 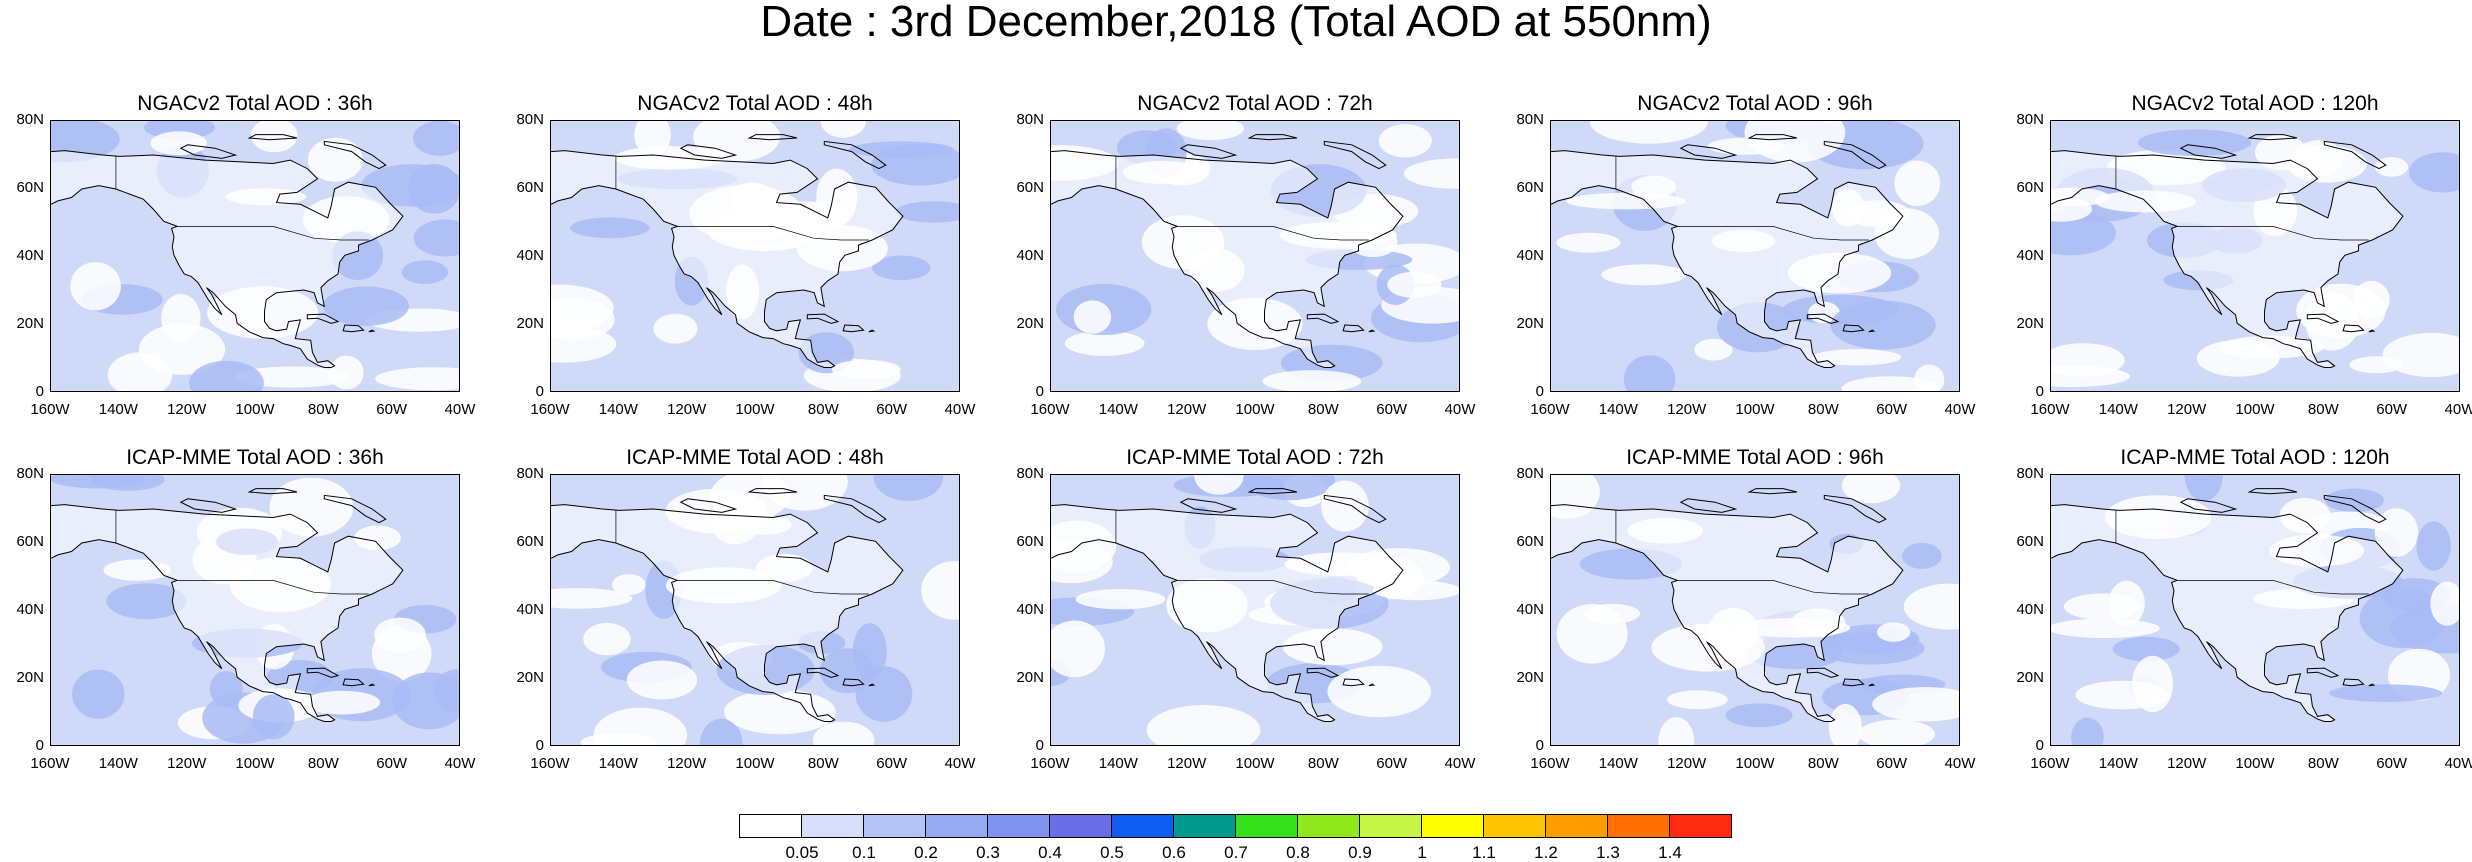 What do you see at coordinates (1112, 852) in the screenshot?
I see `colorbar-label: 0.5` at bounding box center [1112, 852].